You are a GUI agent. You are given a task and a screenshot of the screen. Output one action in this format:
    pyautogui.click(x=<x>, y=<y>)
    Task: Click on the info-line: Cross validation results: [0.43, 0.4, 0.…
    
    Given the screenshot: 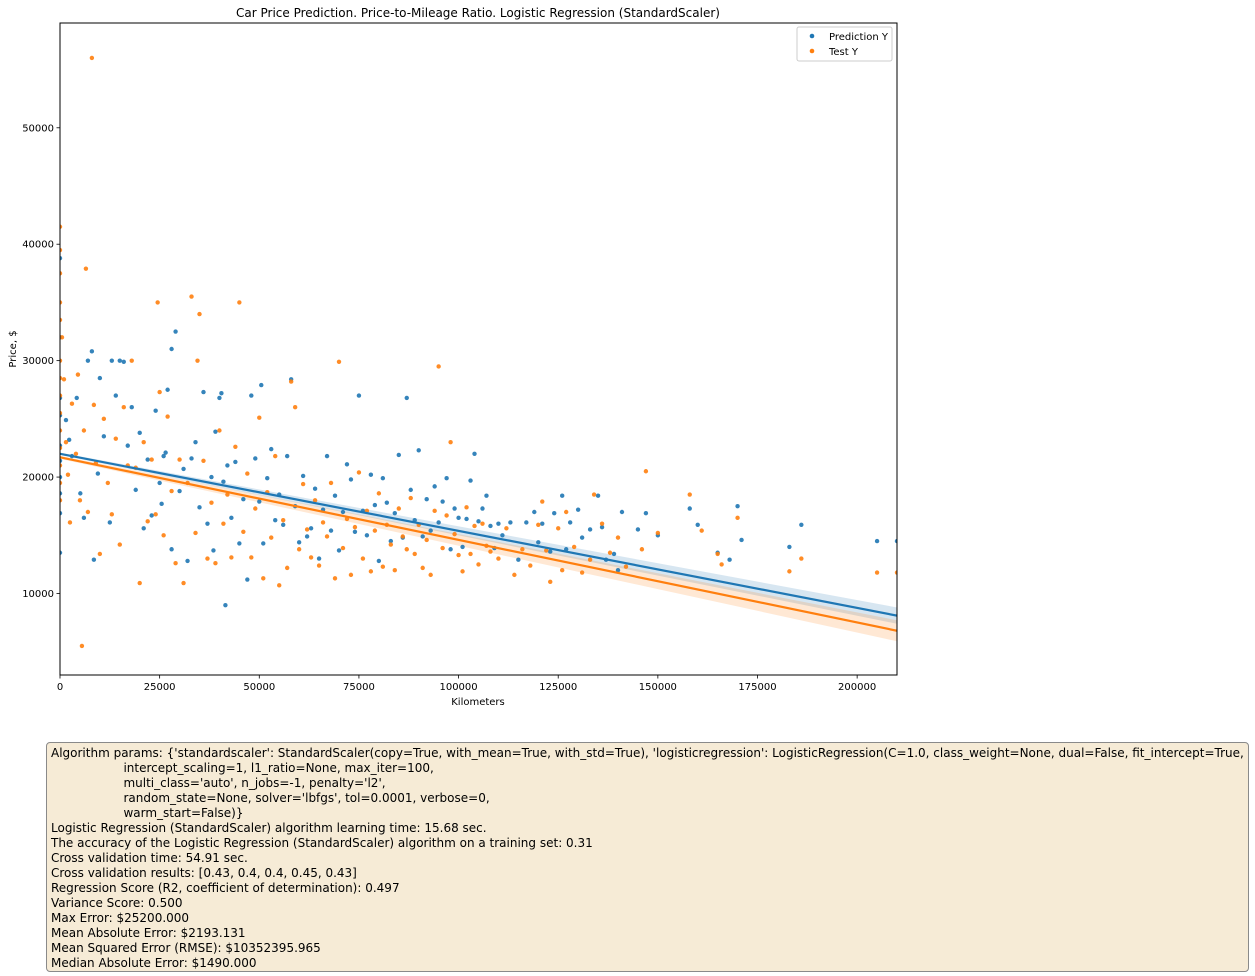 What is the action you would take?
    pyautogui.click(x=204, y=873)
    